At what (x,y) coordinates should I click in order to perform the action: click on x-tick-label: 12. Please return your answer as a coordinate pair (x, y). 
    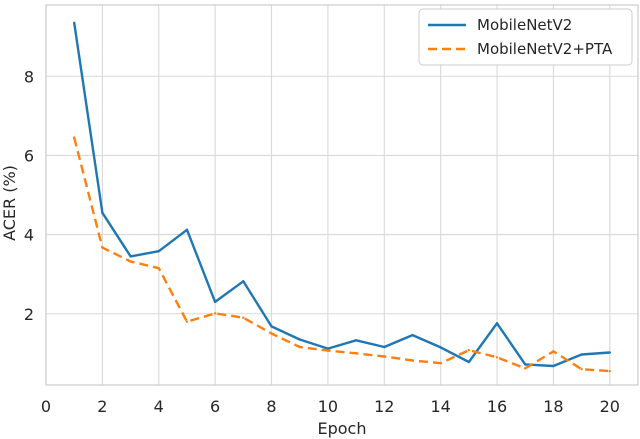
    Looking at the image, I should click on (384, 406).